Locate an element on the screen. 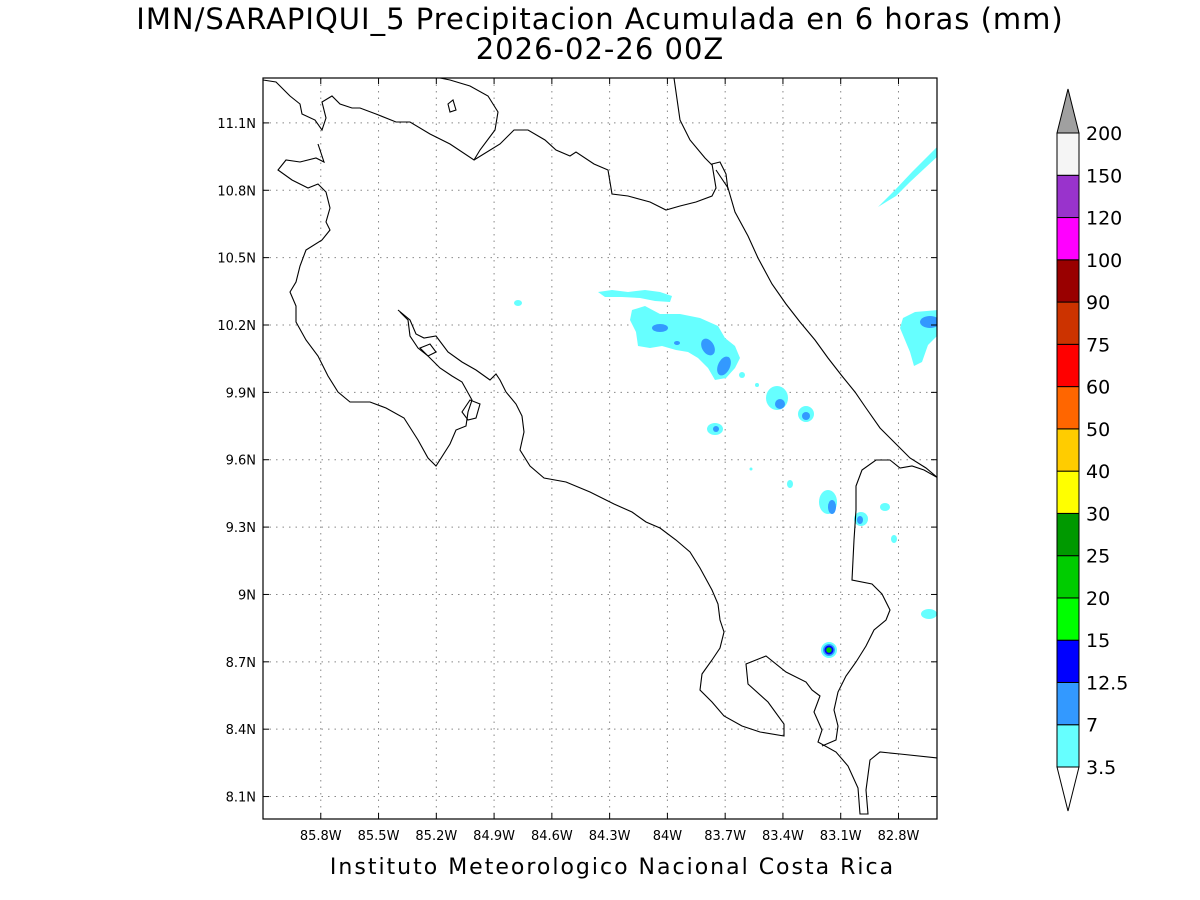  y-tick-label: 8.7N is located at coordinates (241, 663).